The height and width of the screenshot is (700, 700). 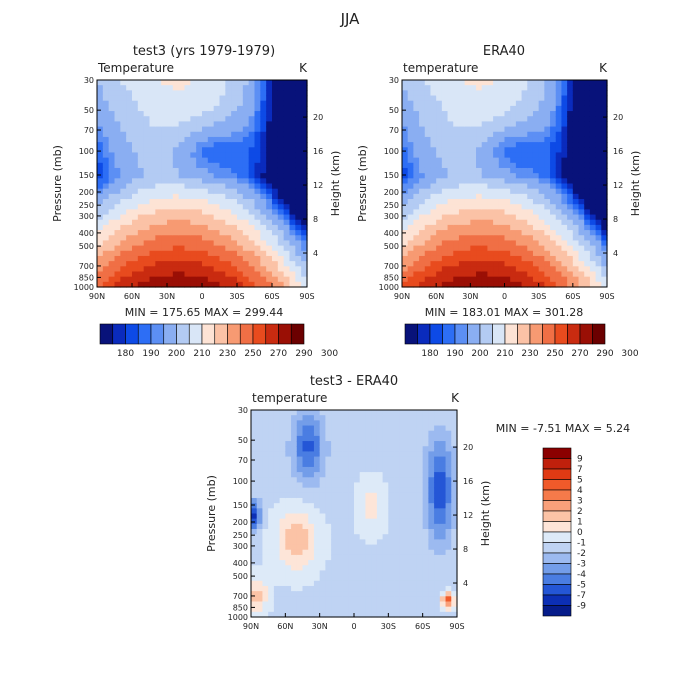 I want to click on latitude-tick-label: 90N, so click(x=251, y=626).